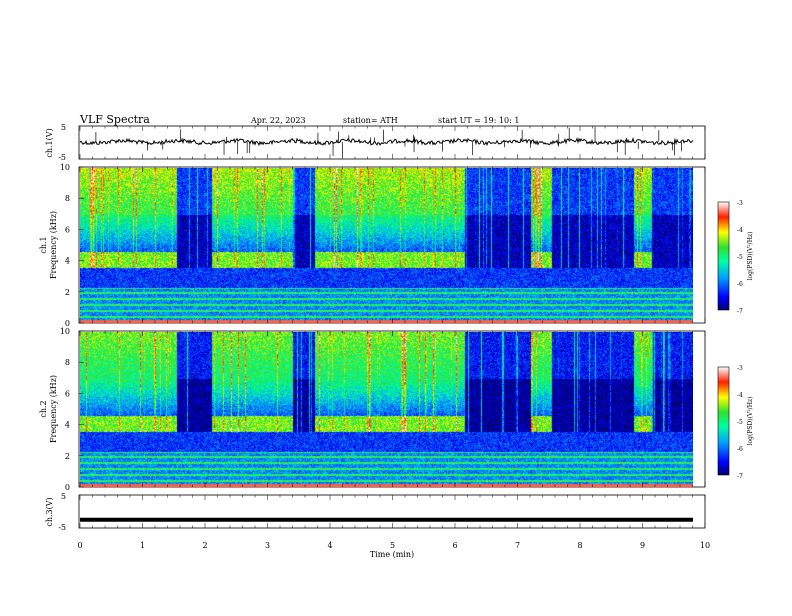 The width and height of the screenshot is (792, 616). What do you see at coordinates (49, 511) in the screenshot?
I see `ch3-ylabel: ch.3(V)` at bounding box center [49, 511].